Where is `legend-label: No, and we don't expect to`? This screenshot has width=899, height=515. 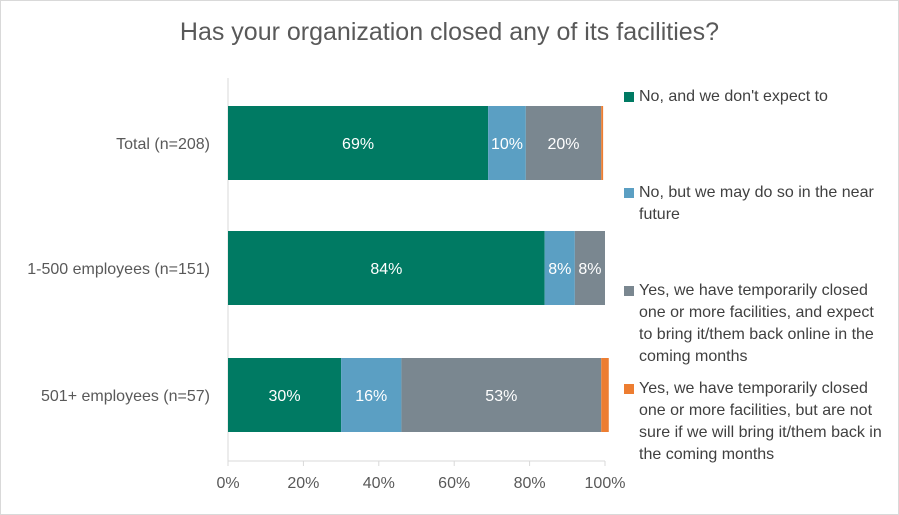
legend-label: No, and we don't expect to is located at coordinates (733, 96).